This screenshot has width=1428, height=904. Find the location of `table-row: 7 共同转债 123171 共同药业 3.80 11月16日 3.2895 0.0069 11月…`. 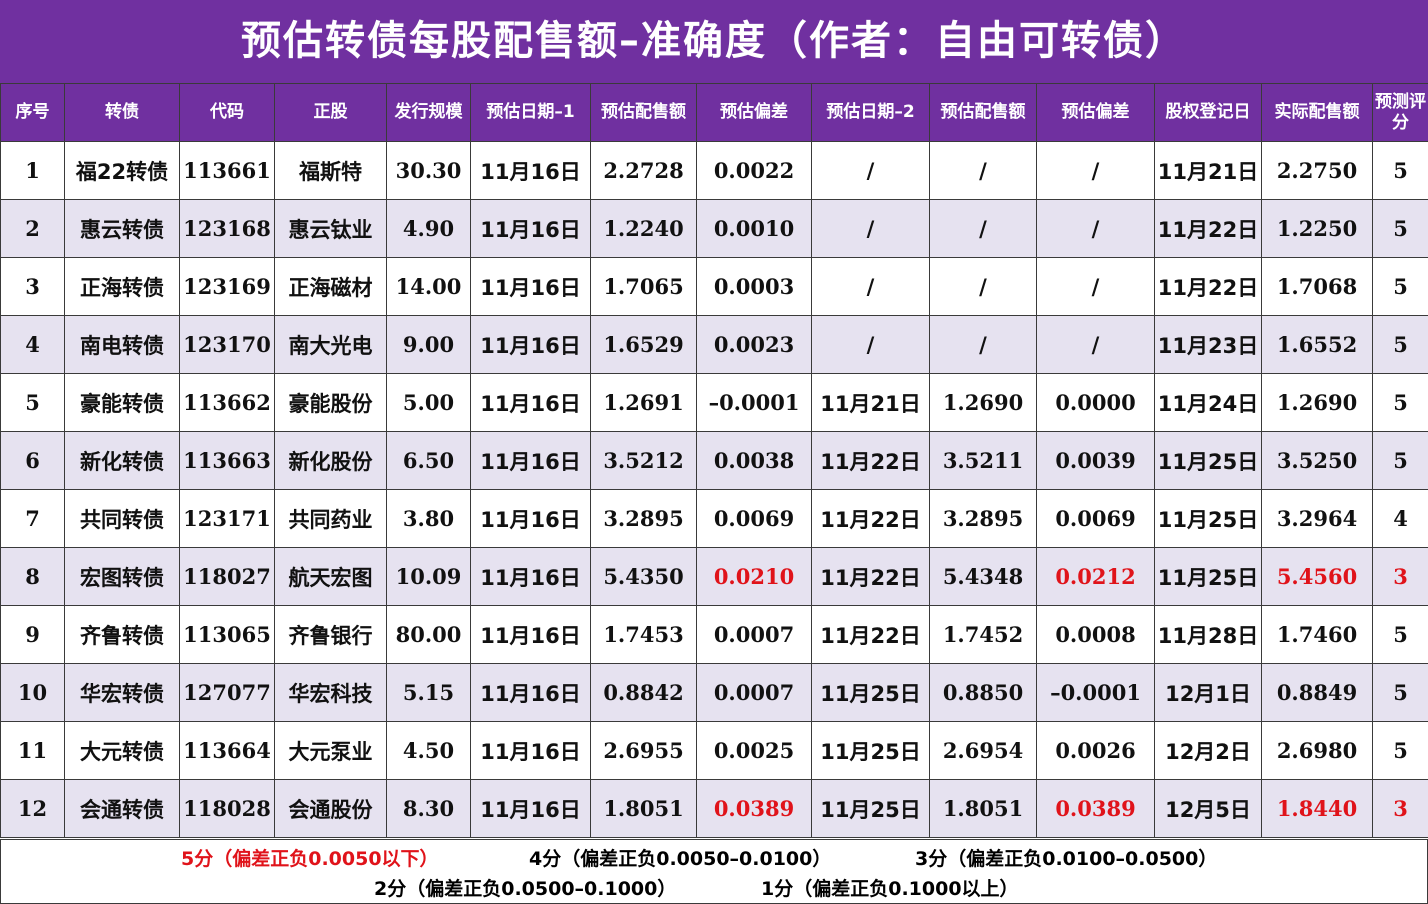

table-row: 7 共同转债 123171 共同药业 3.80 11月16日 3.2895 0.0069 11月… is located at coordinates (714, 518).